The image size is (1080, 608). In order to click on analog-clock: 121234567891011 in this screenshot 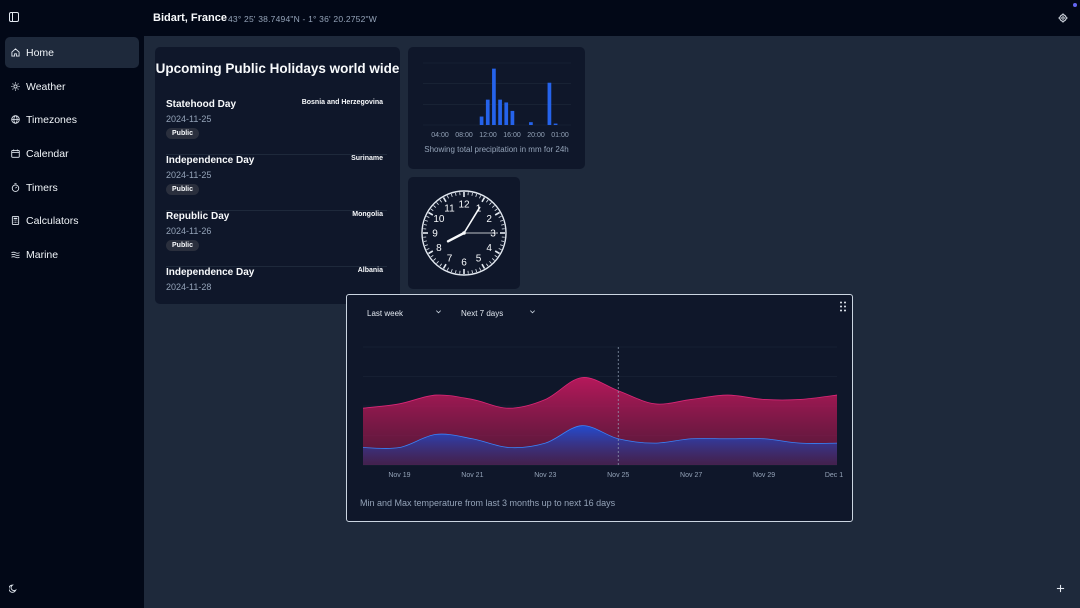, I will do `click(464, 233)`.